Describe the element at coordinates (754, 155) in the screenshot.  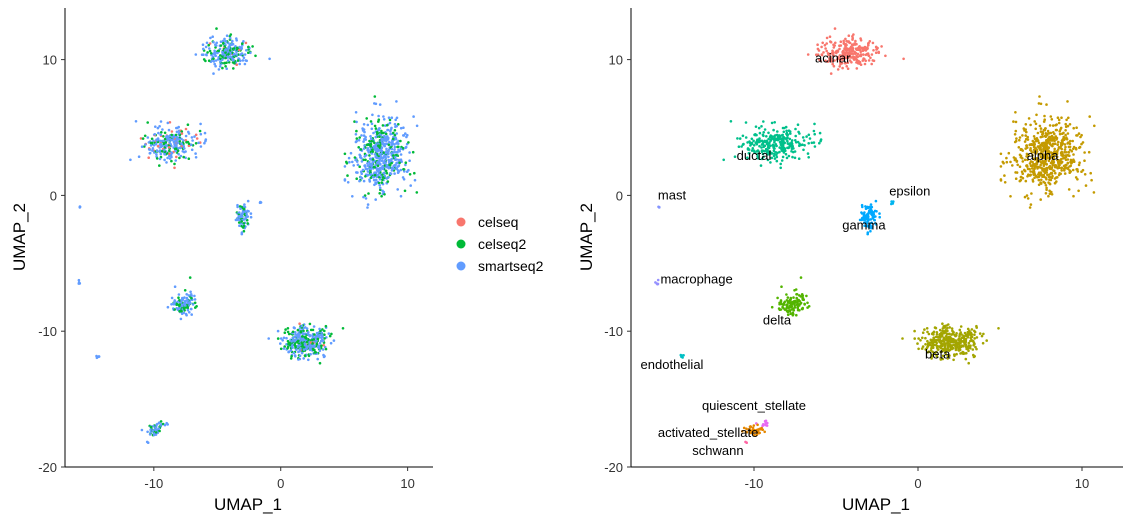
I see `cluster-label-ductal: ductal` at that location.